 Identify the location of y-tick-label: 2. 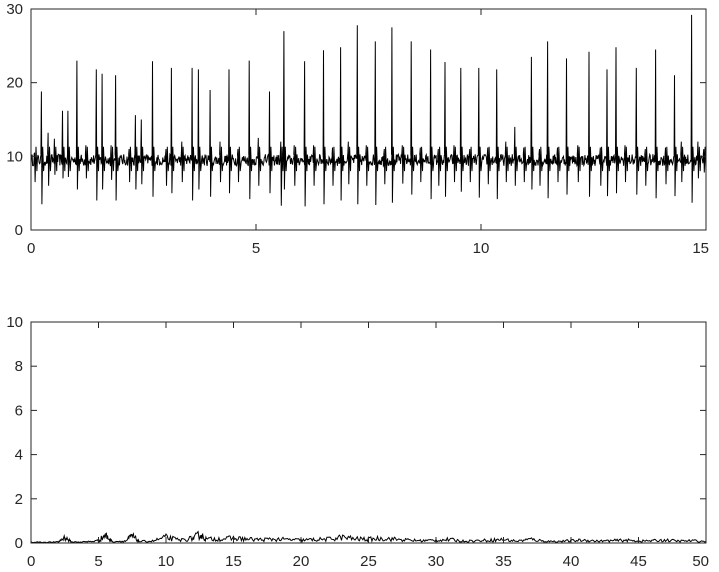
(19, 499).